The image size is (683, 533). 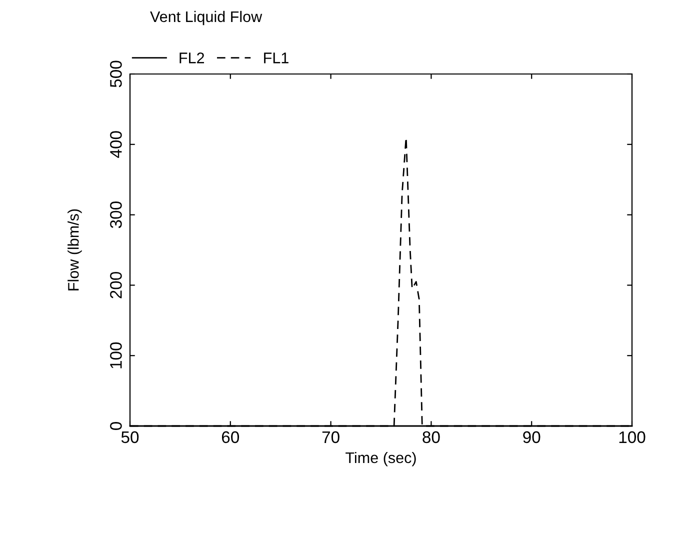 What do you see at coordinates (116, 74) in the screenshot?
I see `y-tick-label: 500` at bounding box center [116, 74].